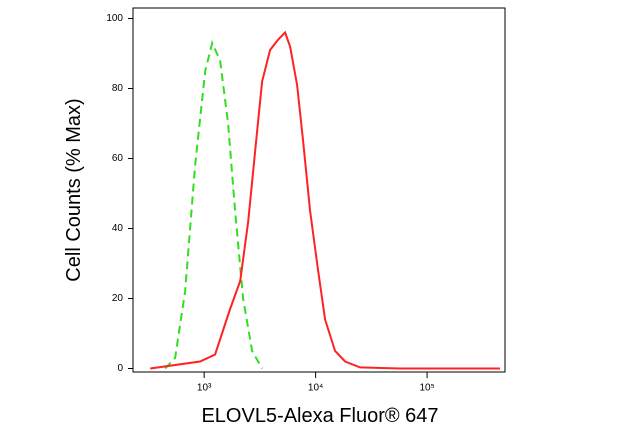  Describe the element at coordinates (319, 416) in the screenshot. I see `x-axis-title: ELOVL5-Alexa Fluor® 647` at that location.